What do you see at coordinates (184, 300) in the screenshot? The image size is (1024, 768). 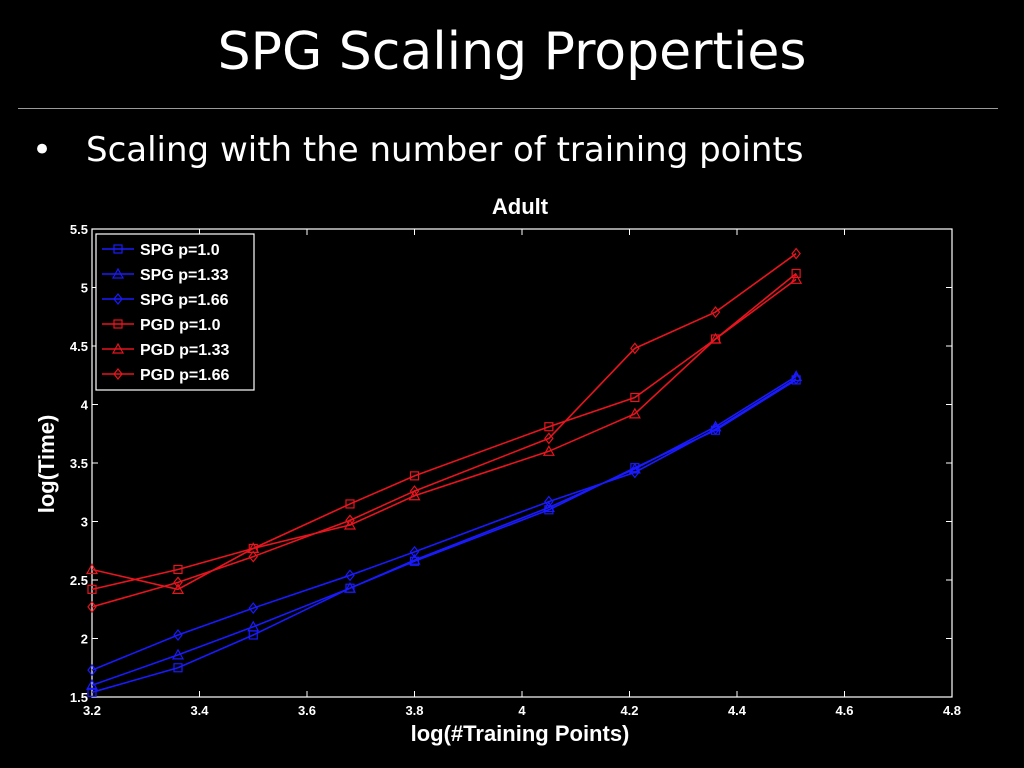 I see `legend-label: SPG p=1.66` at bounding box center [184, 300].